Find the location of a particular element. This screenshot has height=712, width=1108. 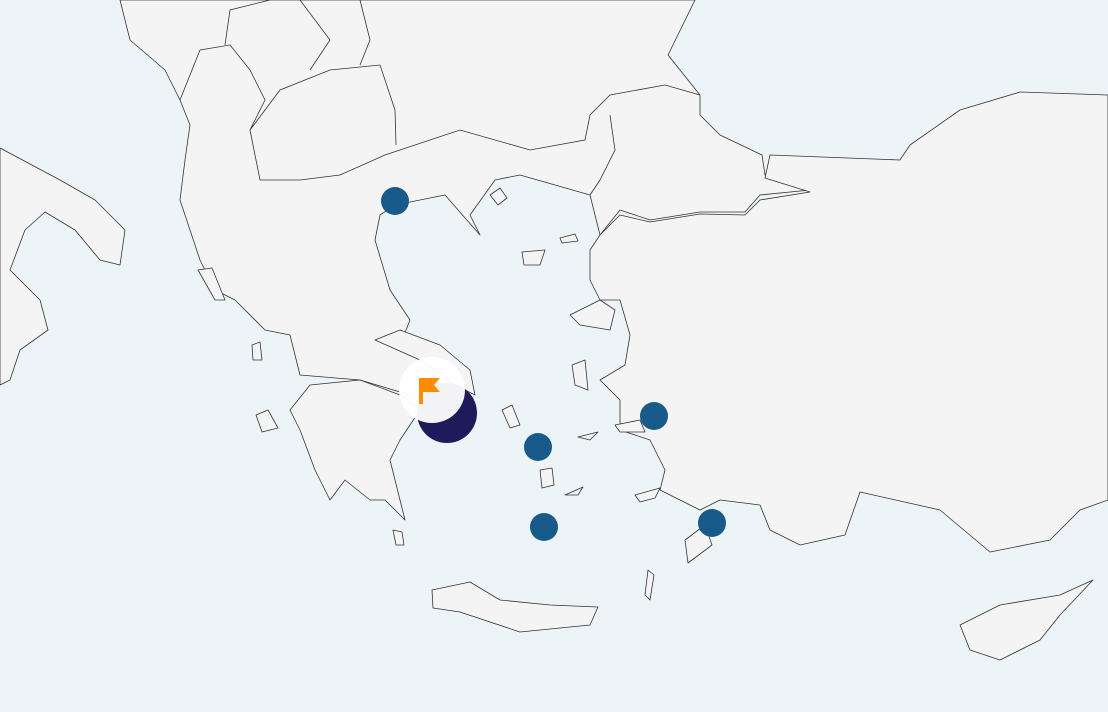

selected-marker is located at coordinates (438, 400).